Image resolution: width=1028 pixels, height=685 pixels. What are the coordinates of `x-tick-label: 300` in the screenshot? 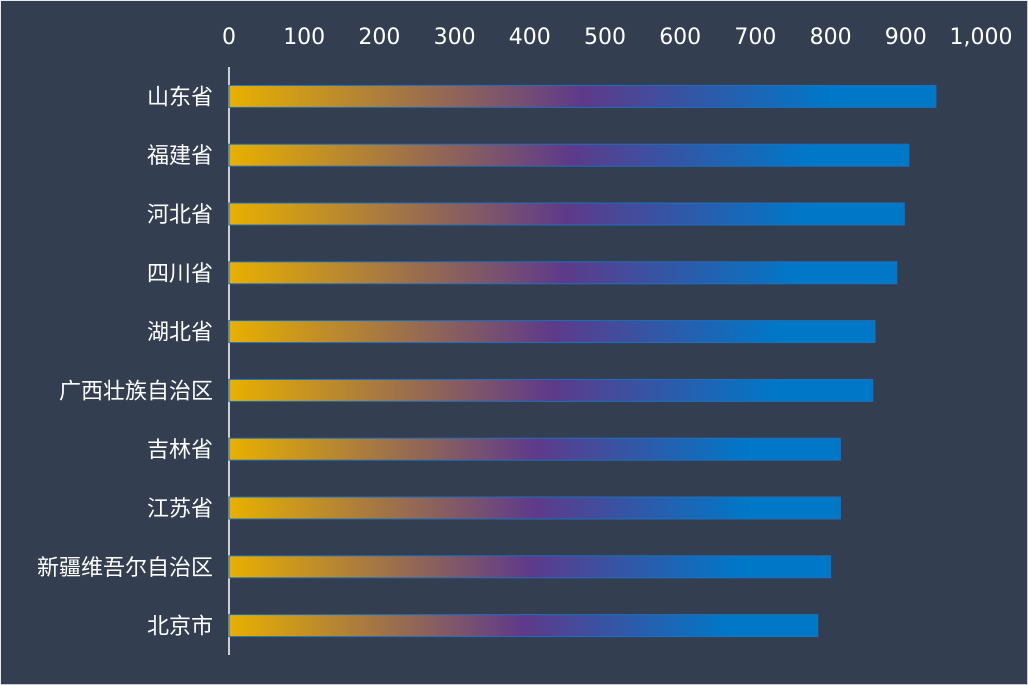 It's located at (455, 37).